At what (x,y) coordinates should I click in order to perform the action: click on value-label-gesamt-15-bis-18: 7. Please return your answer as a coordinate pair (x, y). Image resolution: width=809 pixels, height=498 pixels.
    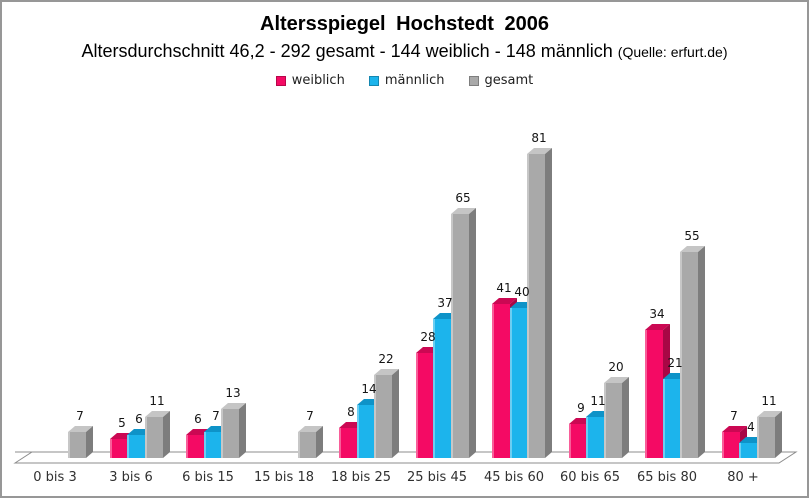
    Looking at the image, I should click on (310, 416).